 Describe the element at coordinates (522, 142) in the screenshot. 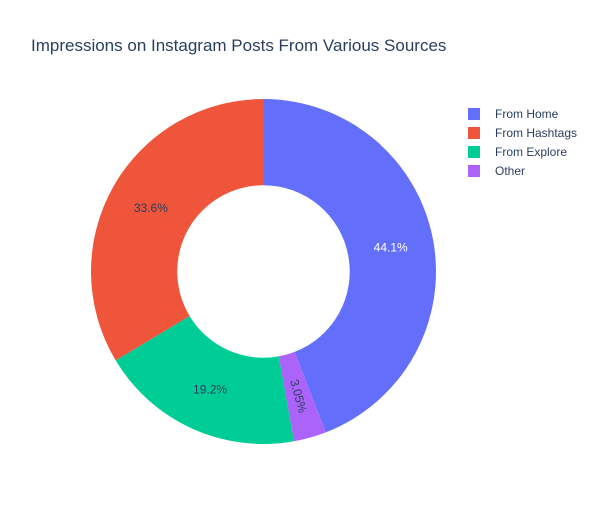

I see `legend: From Home From Hashtags From Explore Other` at that location.